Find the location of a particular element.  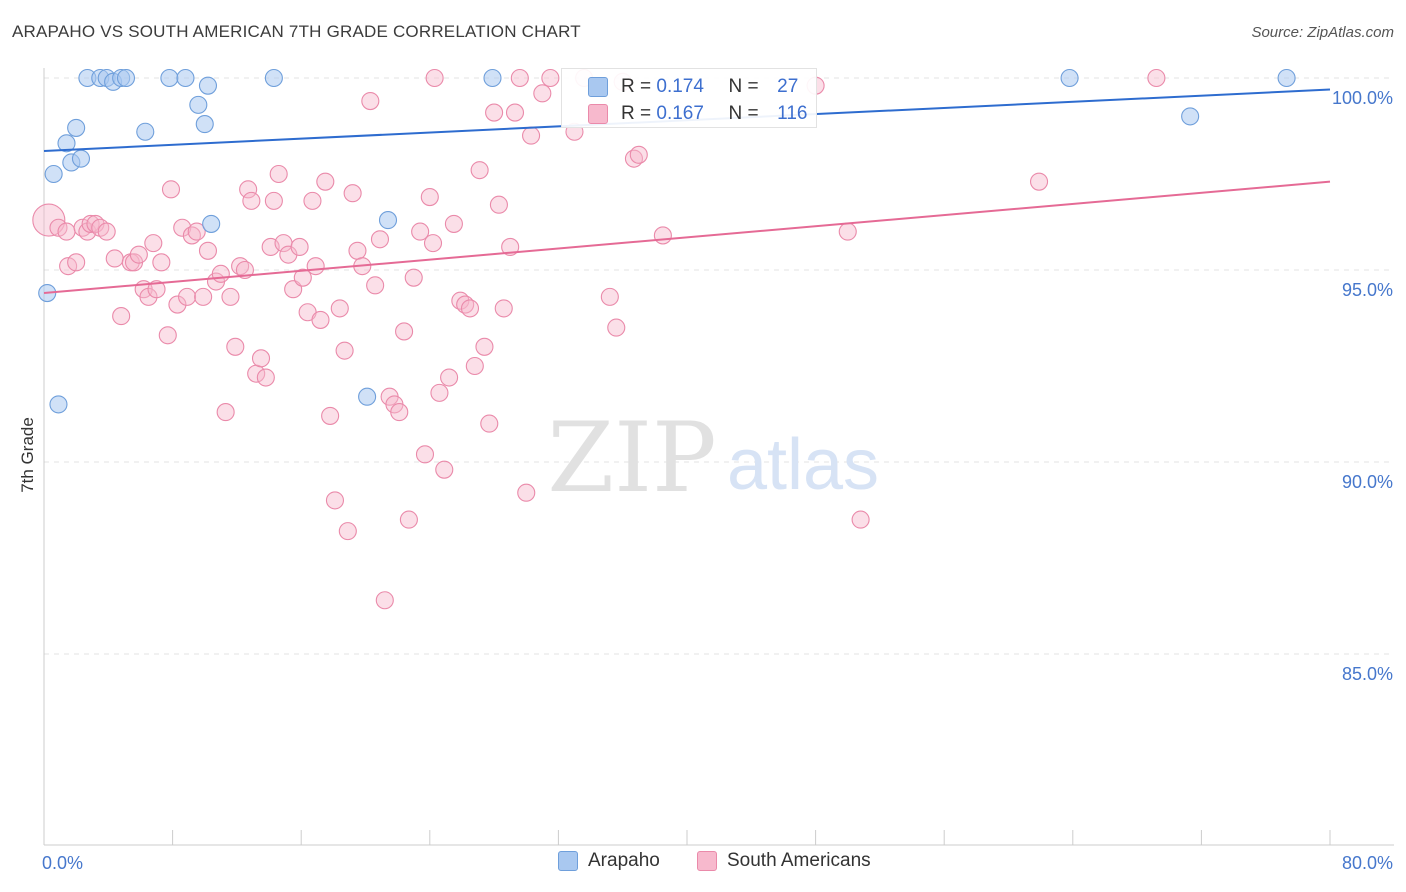

stats-row-arapaho: R = 0.174 N = 27 is located at coordinates (690, 87).